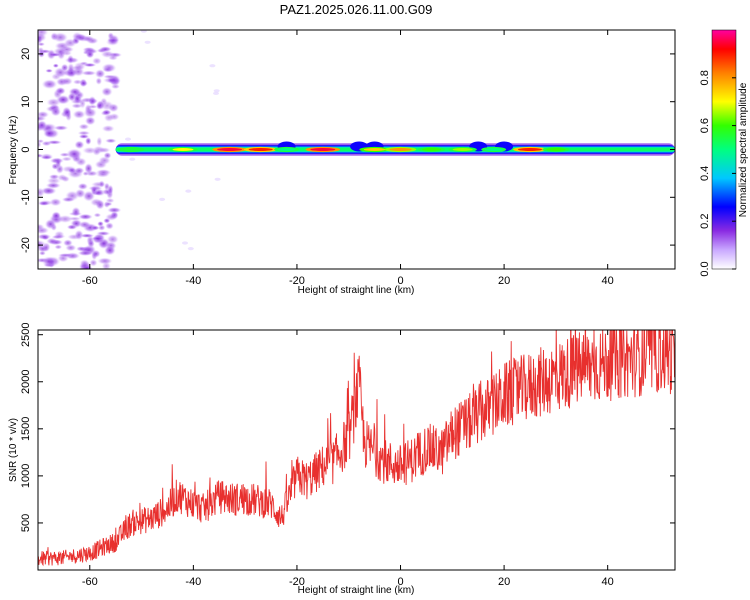 The image size is (750, 600). I want to click on snr-xtick-label: 40, so click(608, 582).